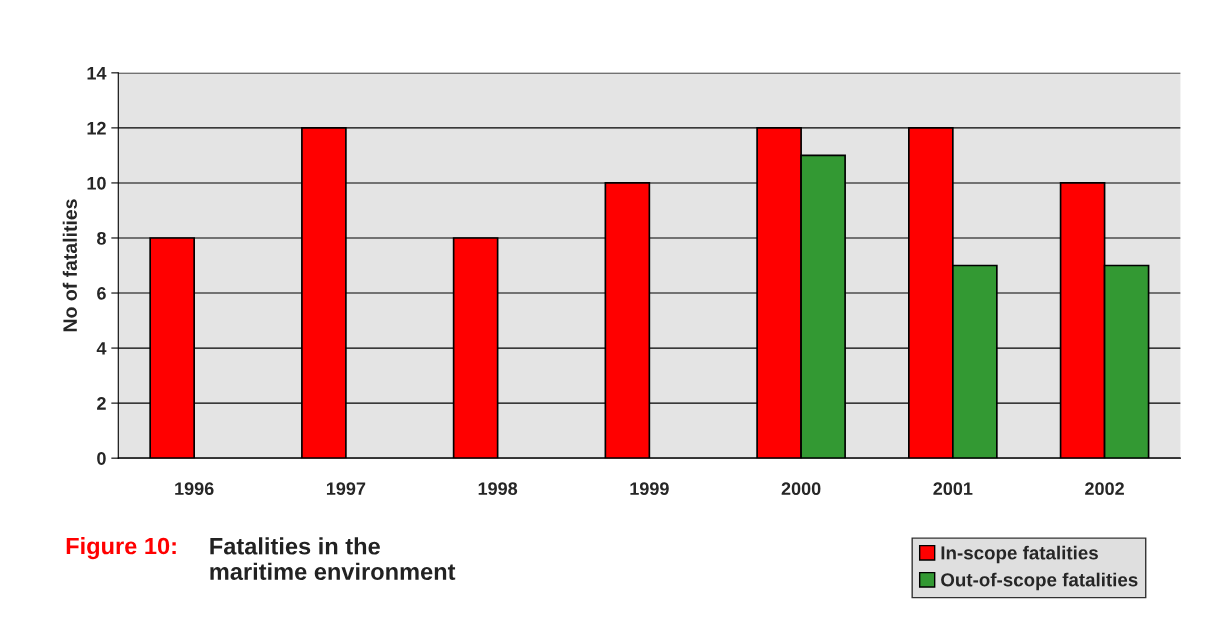  What do you see at coordinates (121, 548) in the screenshot?
I see `text: Figure 10:` at bounding box center [121, 548].